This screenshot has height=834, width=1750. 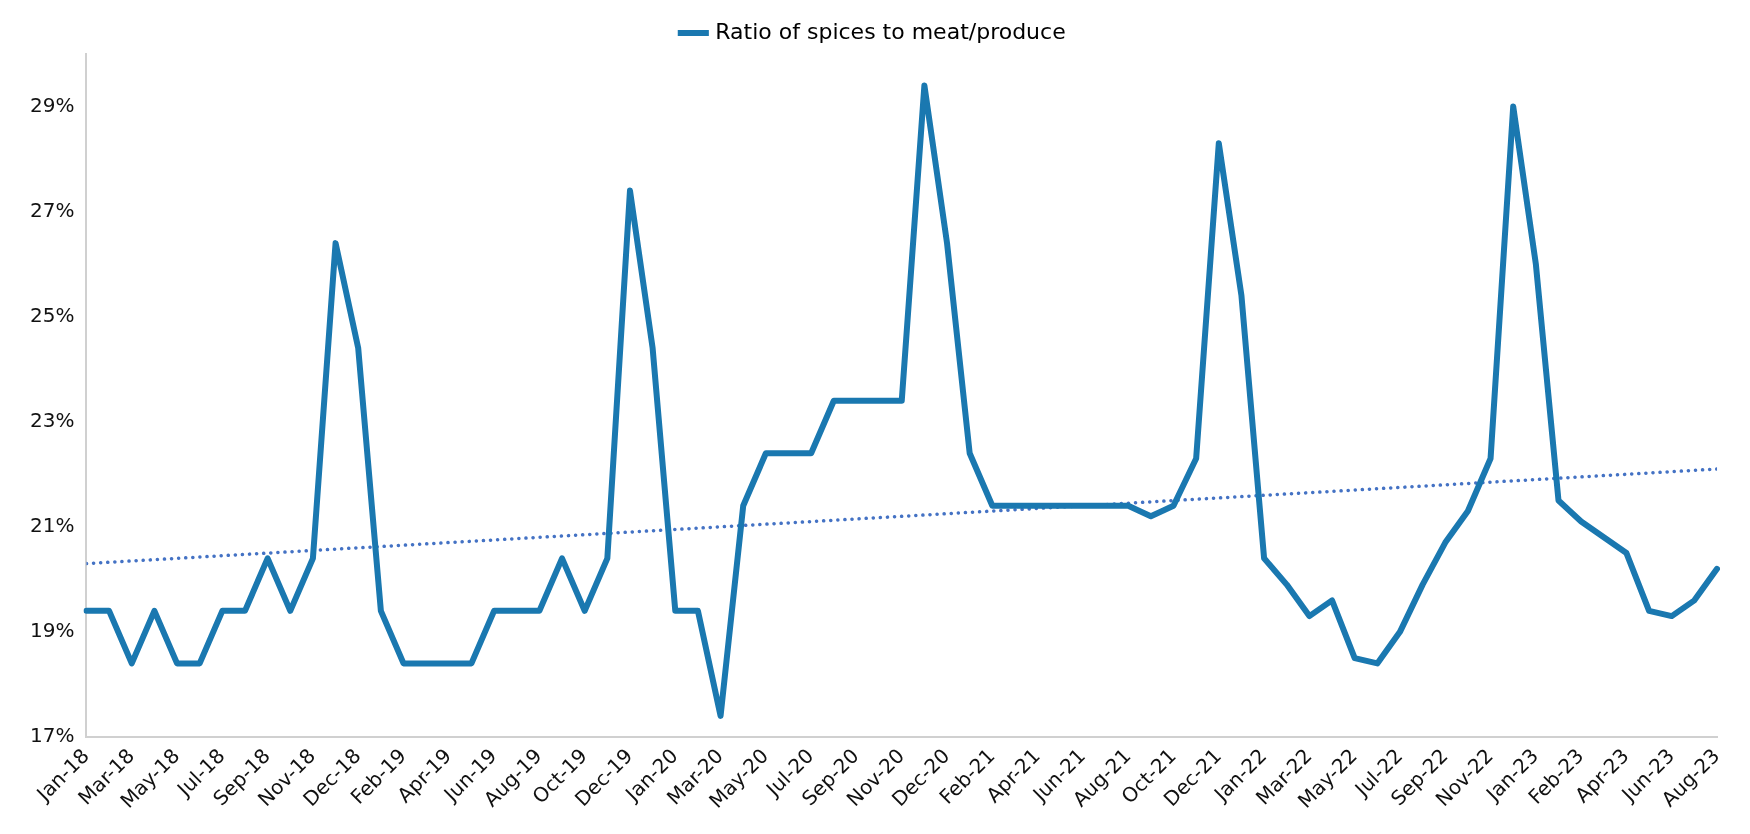 What do you see at coordinates (52, 314) in the screenshot?
I see `y-tick-label: 25%` at bounding box center [52, 314].